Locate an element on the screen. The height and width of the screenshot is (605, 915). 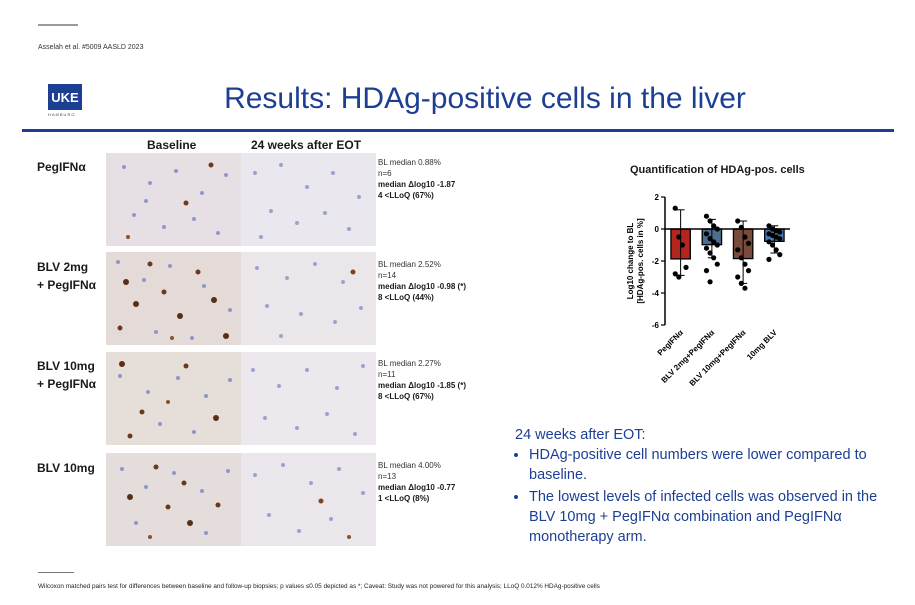
summary-heading: 24 weeks after EOT: is located at coordinates (580, 435).